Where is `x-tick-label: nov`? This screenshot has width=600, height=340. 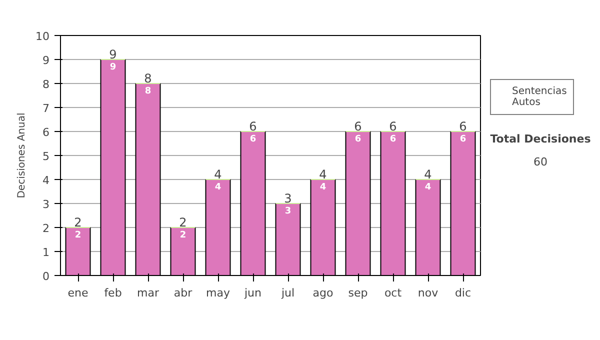
x-tick-label: nov is located at coordinates (428, 293).